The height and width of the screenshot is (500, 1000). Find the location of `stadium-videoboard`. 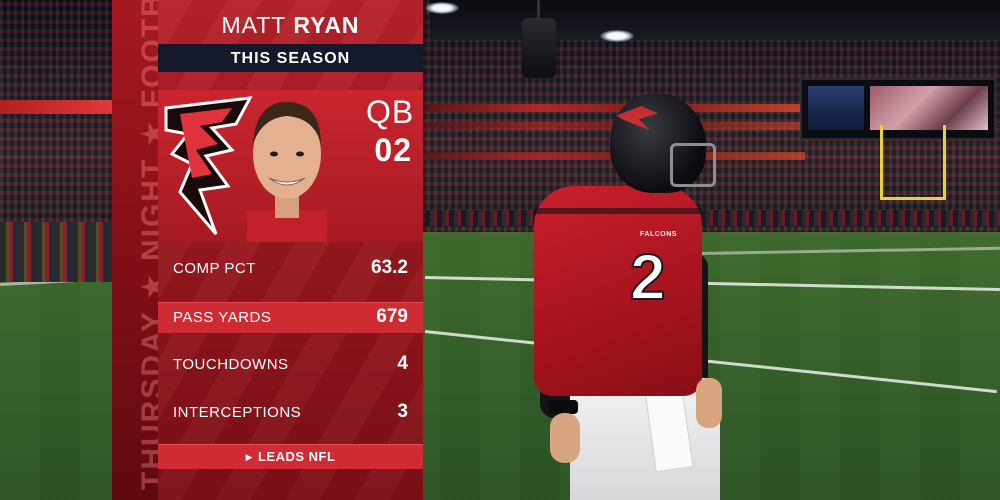

stadium-videoboard is located at coordinates (898, 109).